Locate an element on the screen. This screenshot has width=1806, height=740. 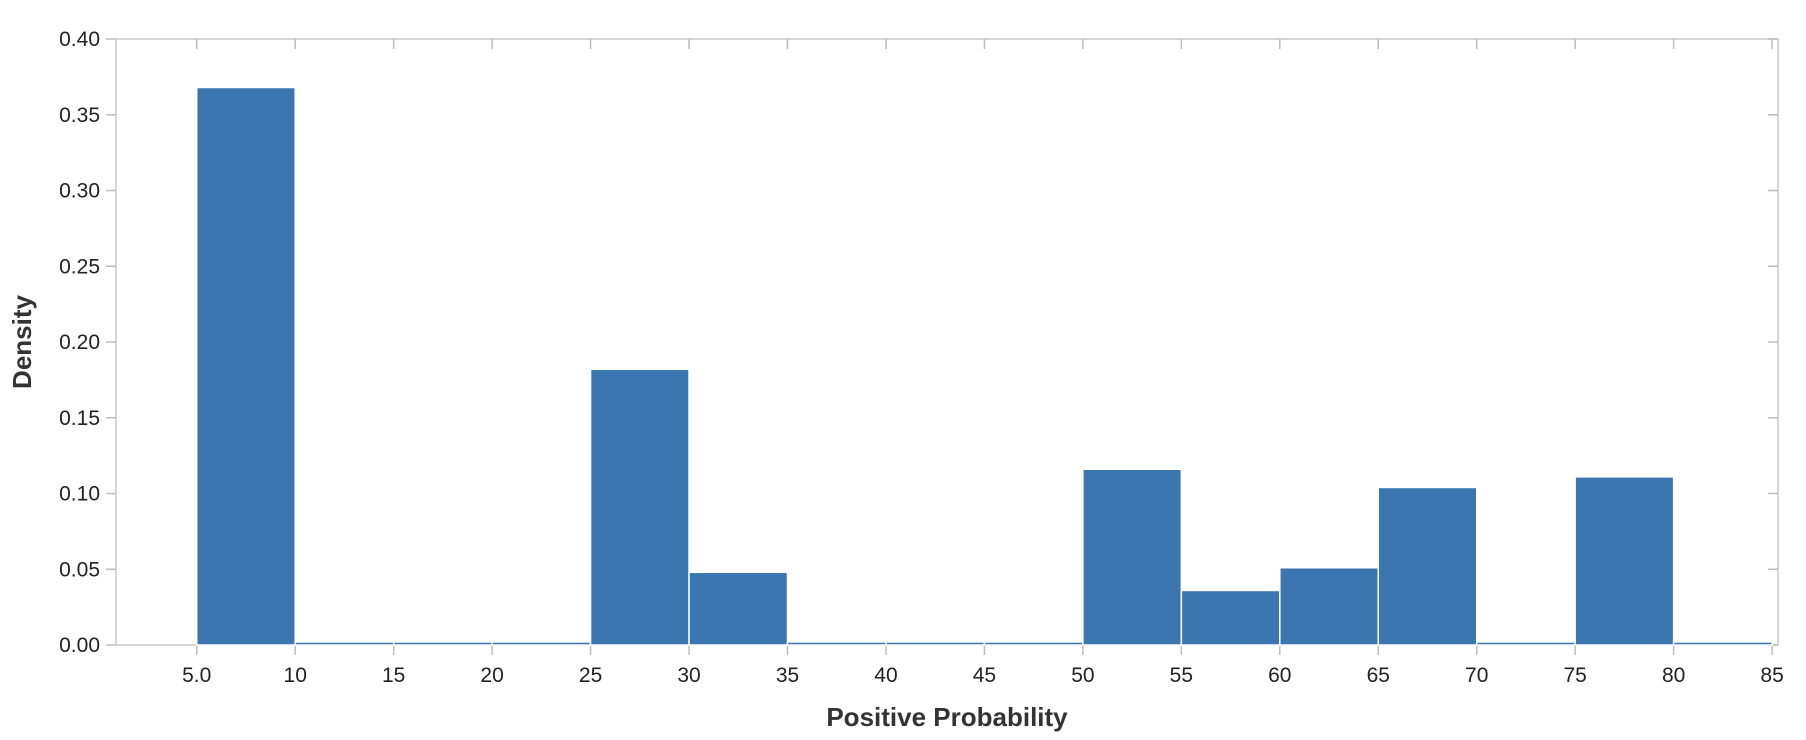
x-tick-label: 65 is located at coordinates (1378, 675).